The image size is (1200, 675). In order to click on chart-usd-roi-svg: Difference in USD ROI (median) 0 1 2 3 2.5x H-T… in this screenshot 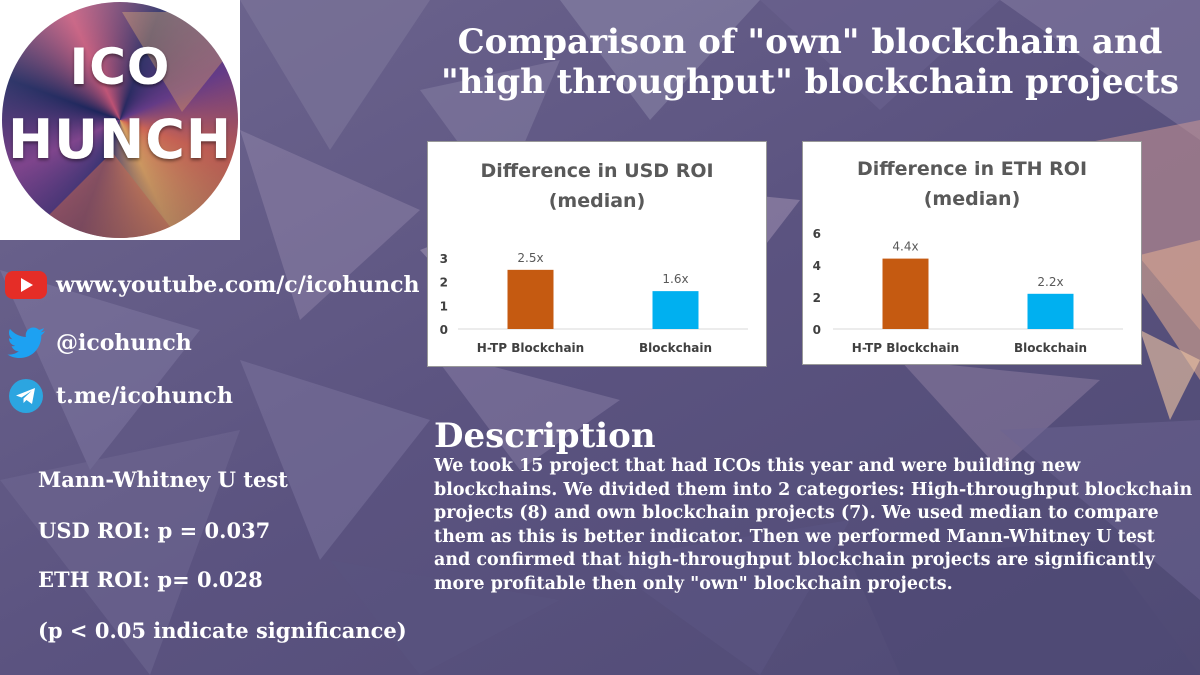, I will do `click(594, 257)`.